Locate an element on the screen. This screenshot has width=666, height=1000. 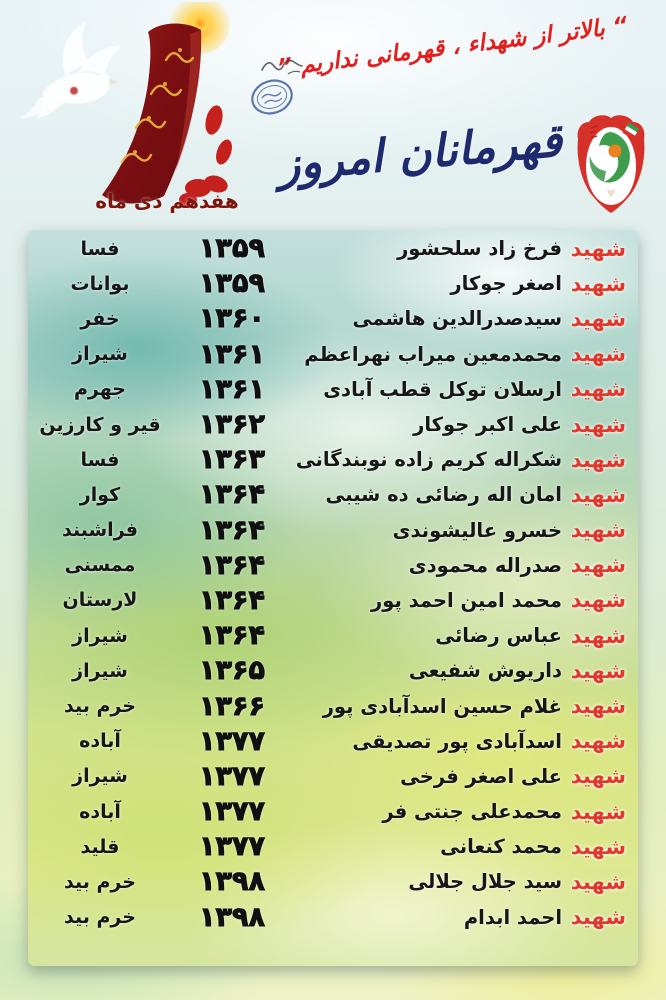
quote-text: “ بالاتر از شهداء ، قهرمانی نداریم ” is located at coordinates (452, 47).